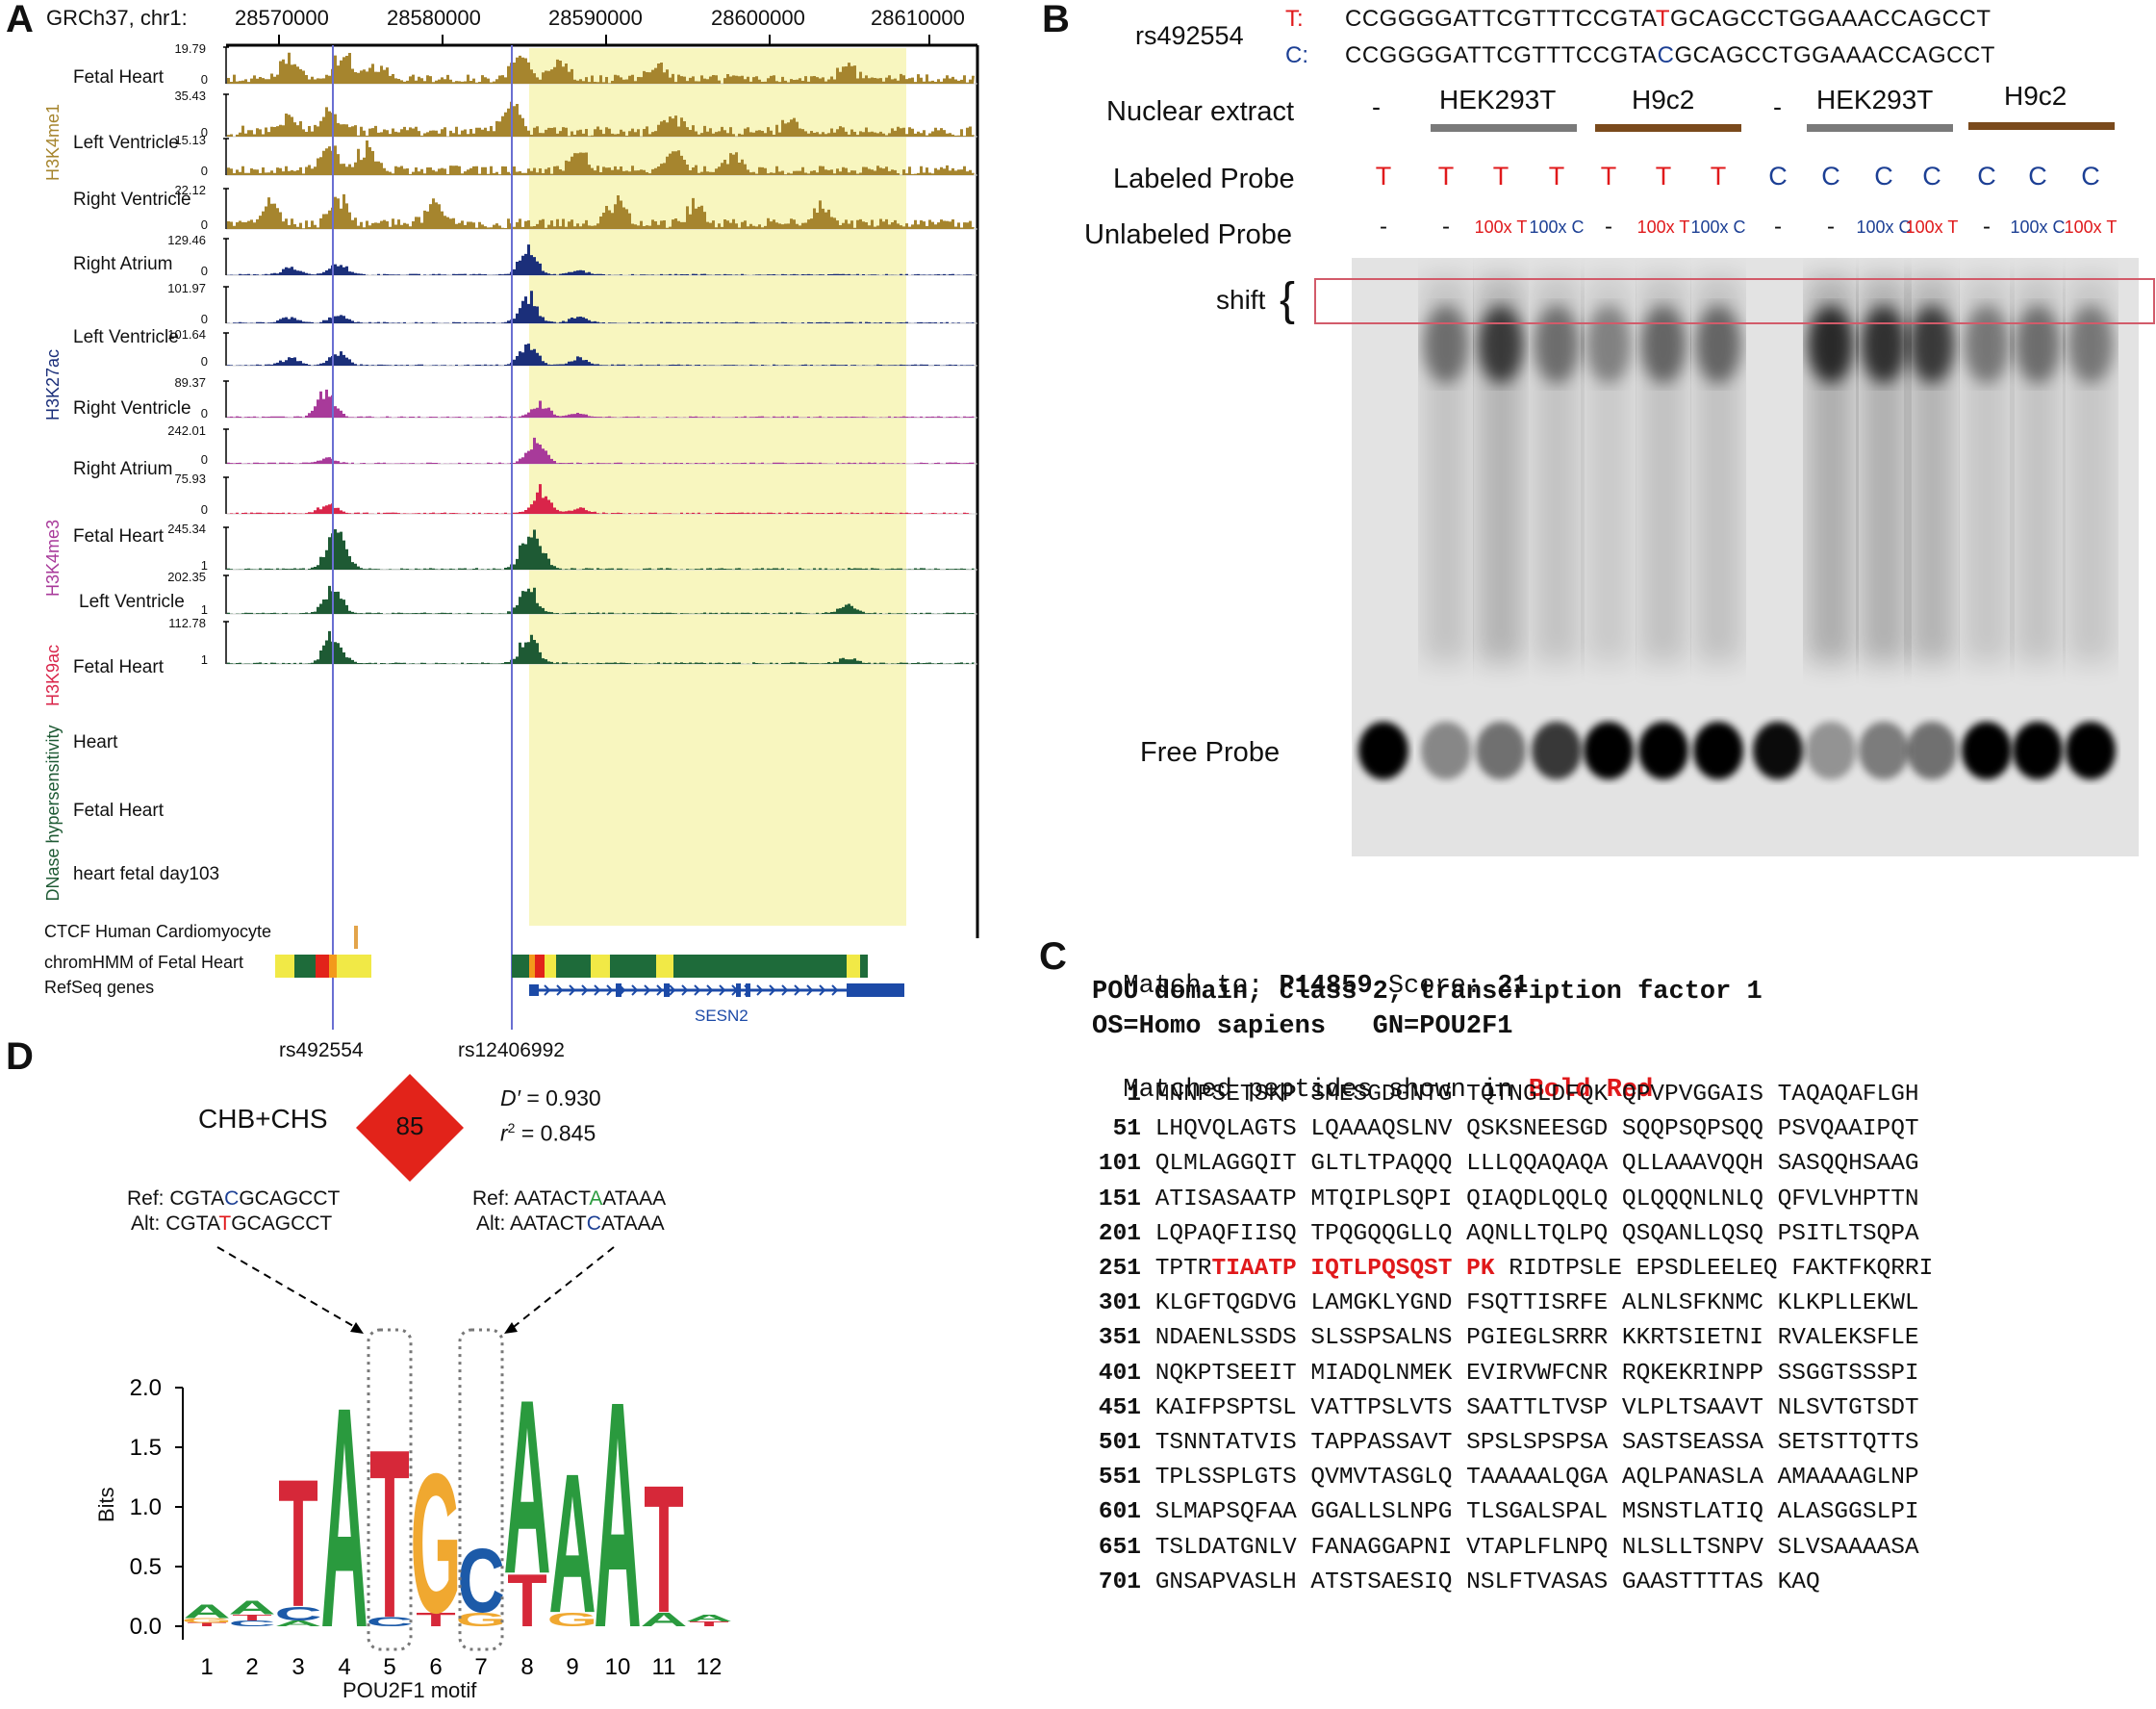  I want to click on highlight-region, so click(717, 487).